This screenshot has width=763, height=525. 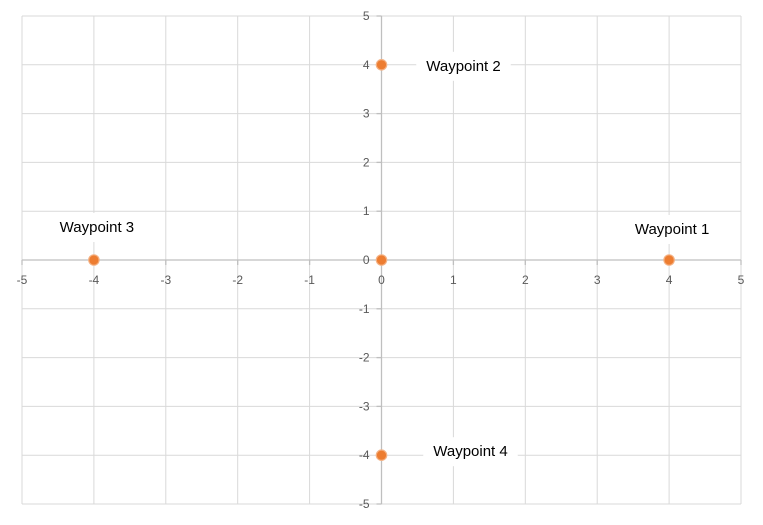 I want to click on x-tick-label: -1, so click(x=309, y=280).